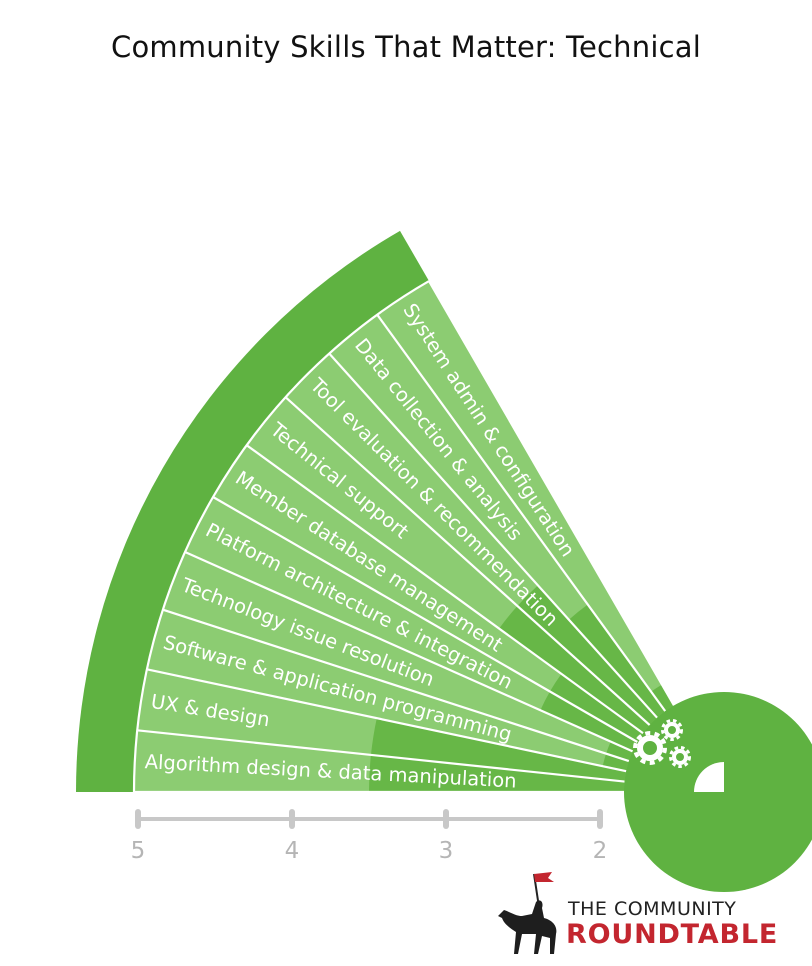 The width and height of the screenshot is (812, 966). I want to click on axis-tick-label: 2, so click(600, 851).